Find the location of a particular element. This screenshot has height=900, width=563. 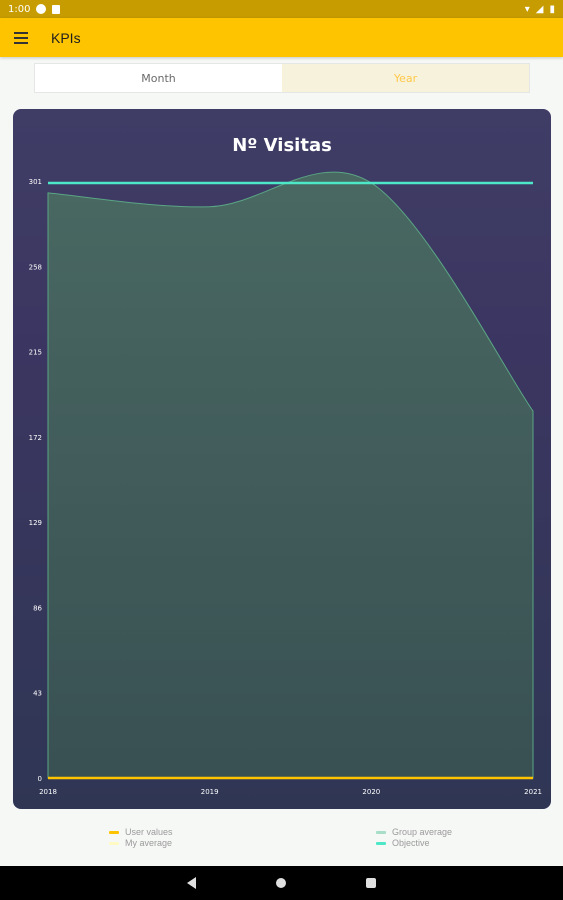

y-tick-label: 0 is located at coordinates (40, 779).